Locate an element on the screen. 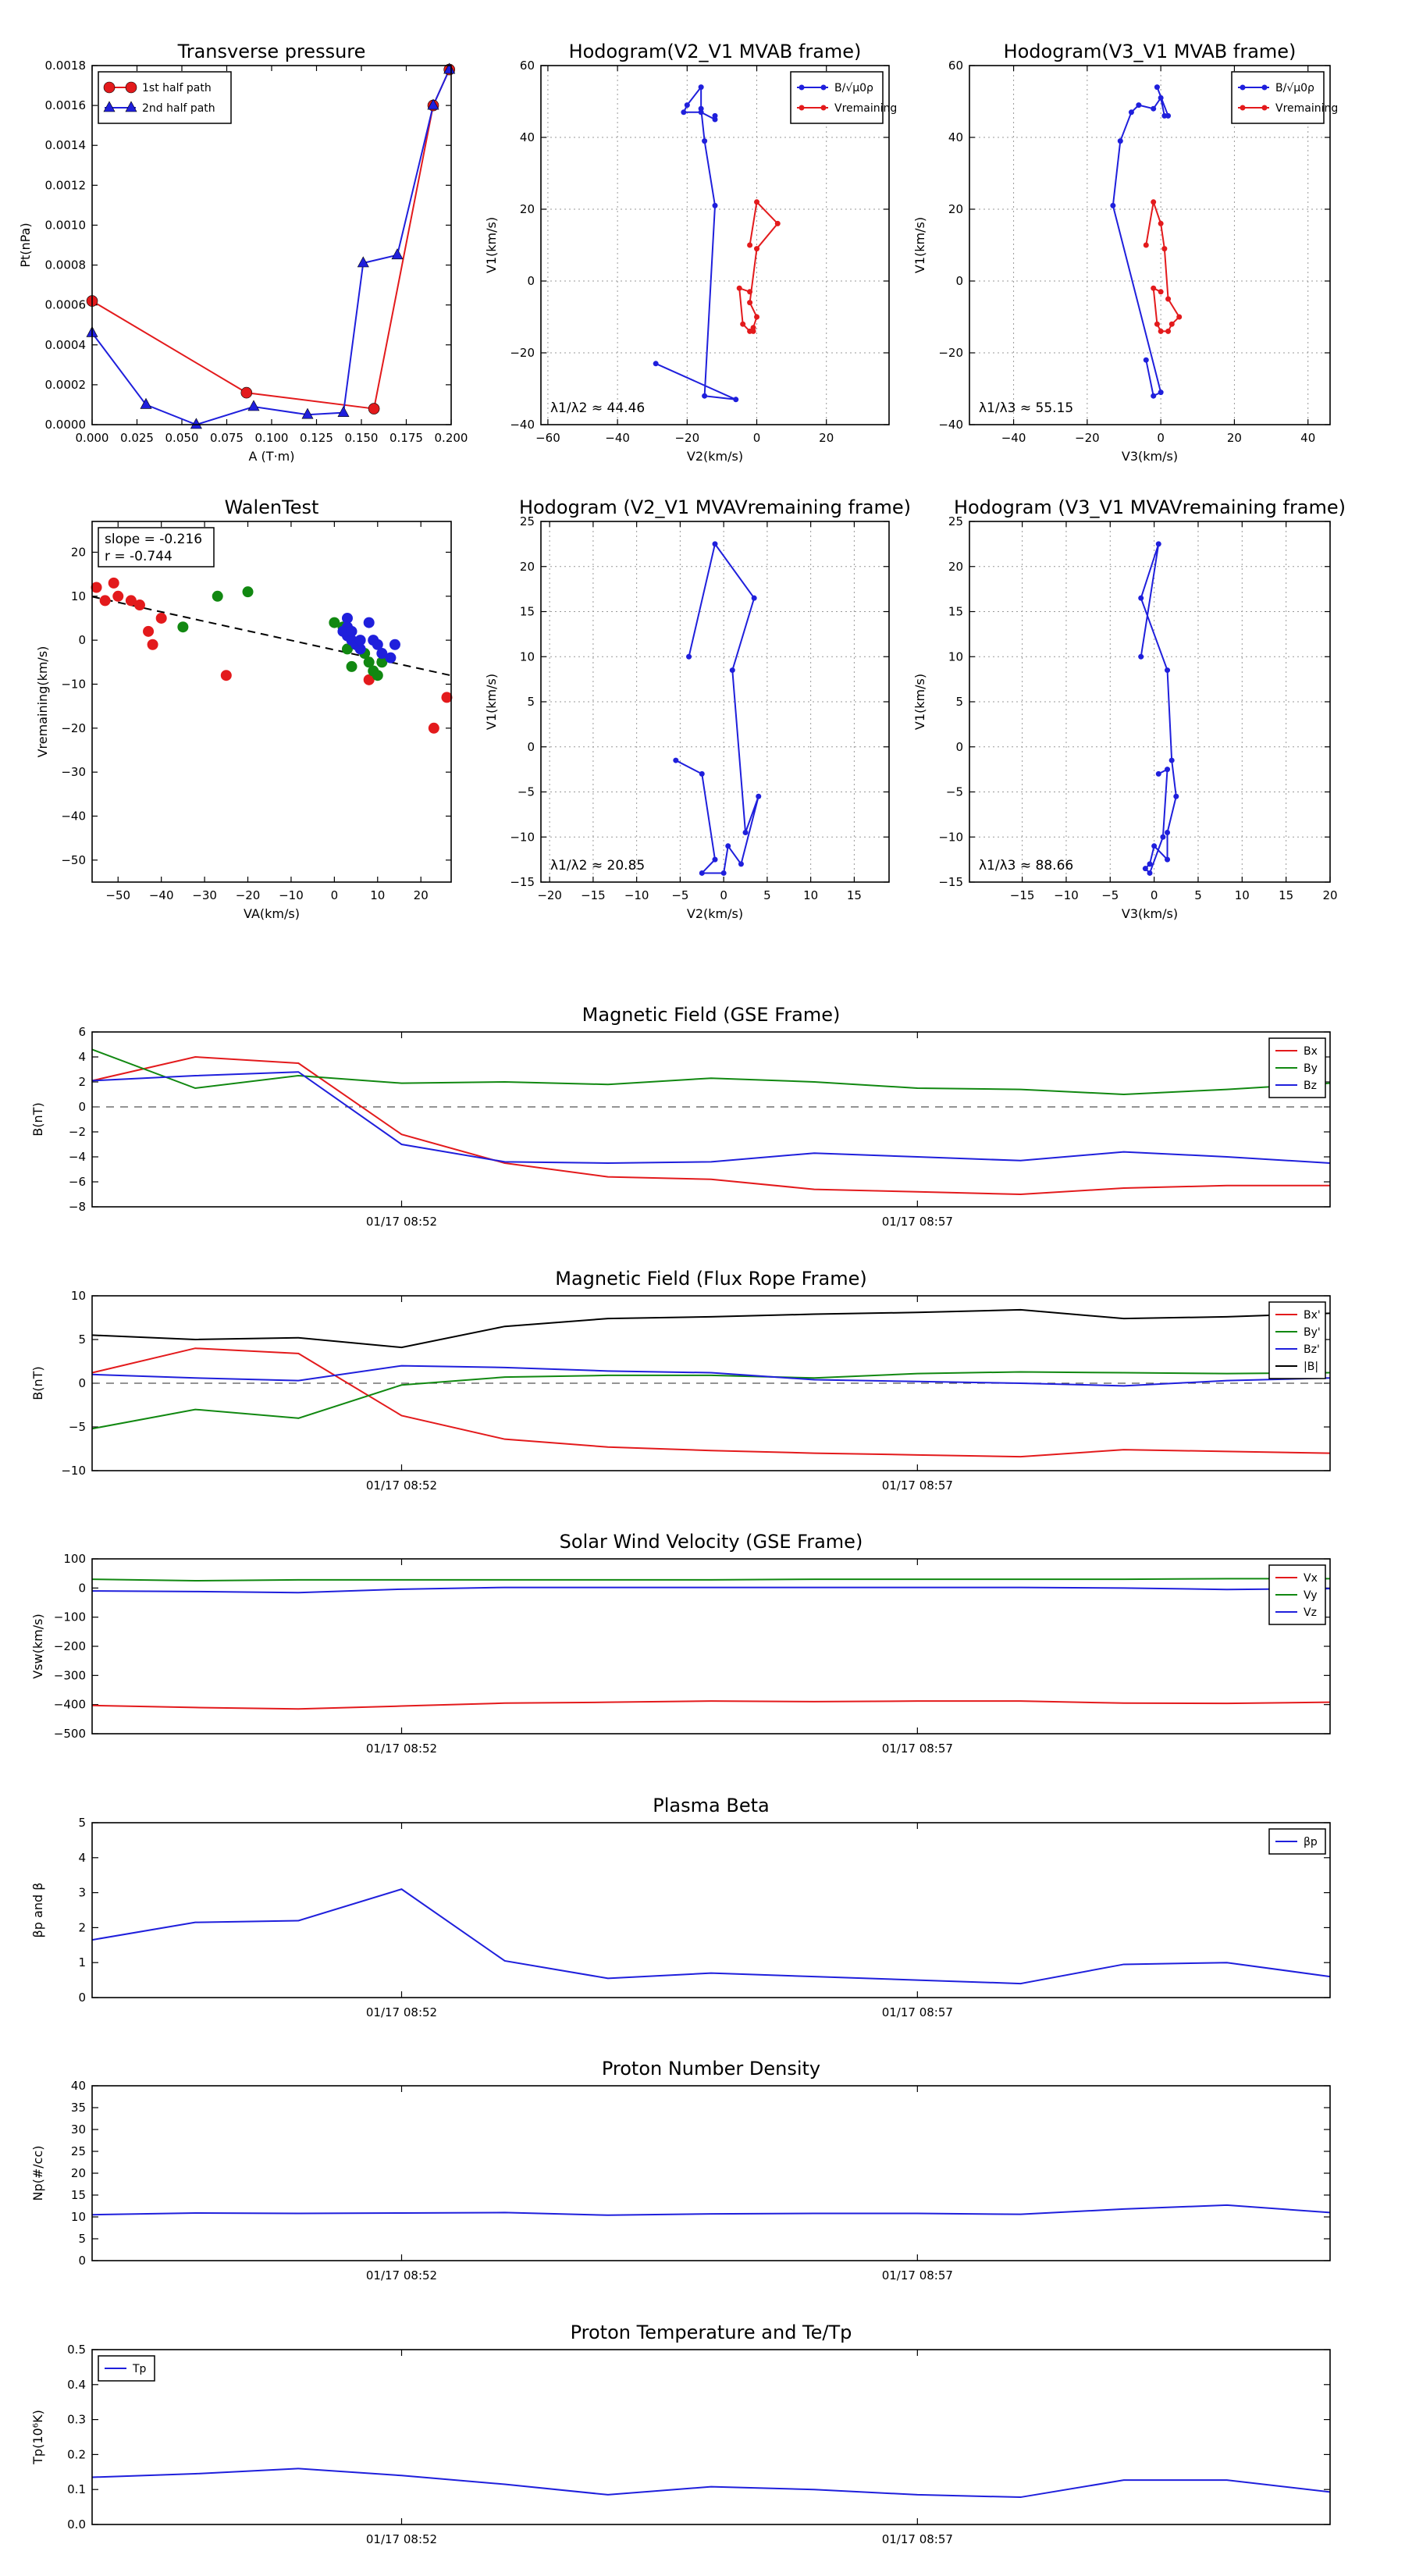  x-tick-label: 0.125 is located at coordinates (317, 438).